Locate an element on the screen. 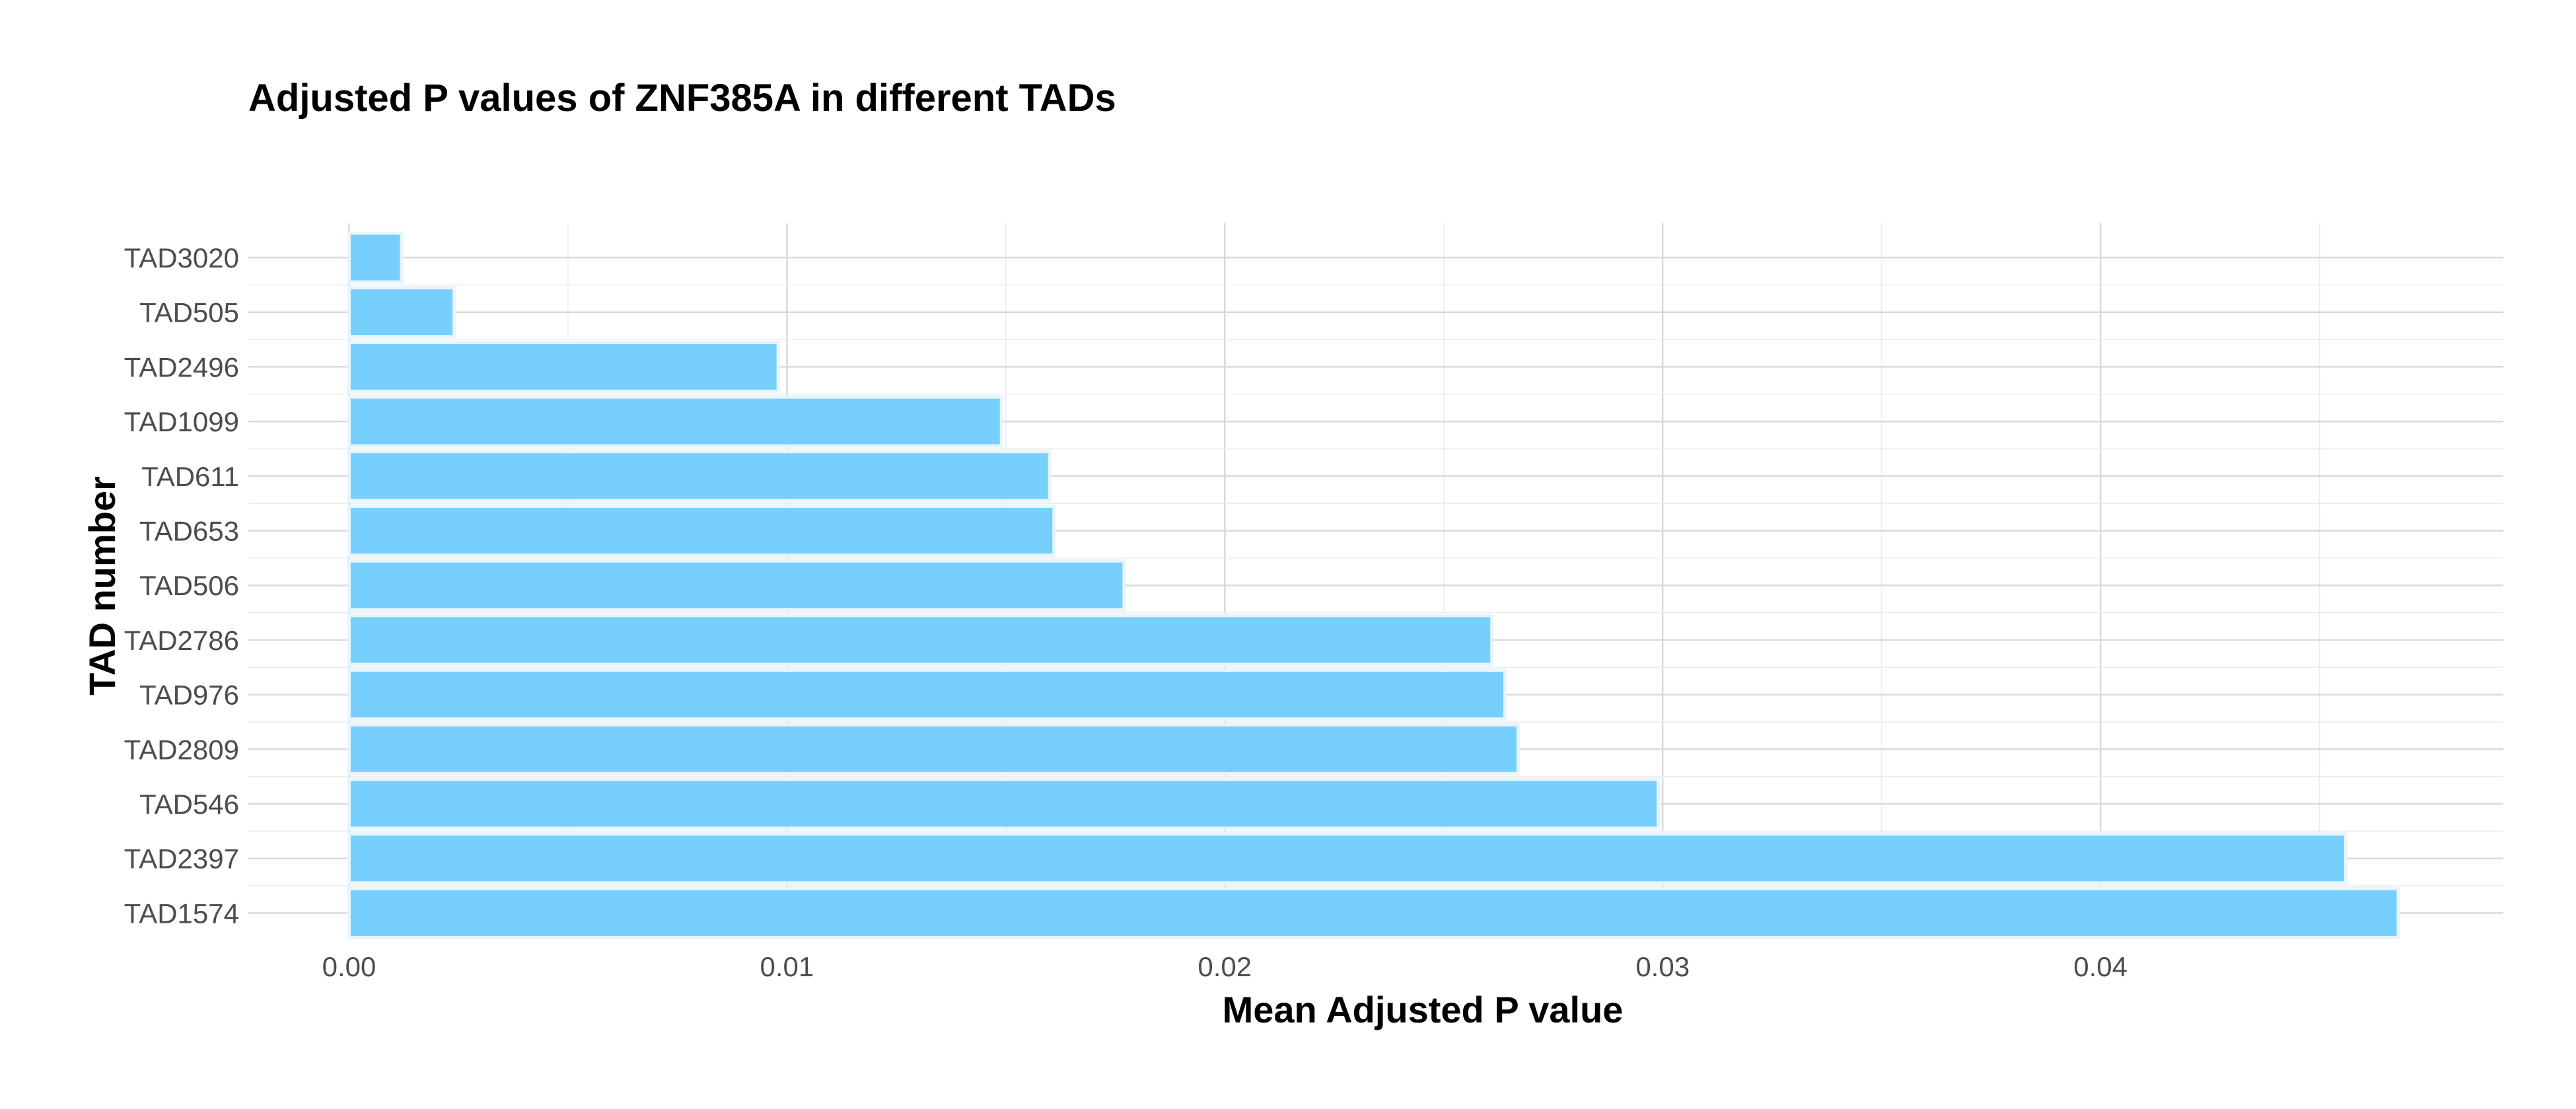  y-tick-label: TAD653 is located at coordinates (189, 531).